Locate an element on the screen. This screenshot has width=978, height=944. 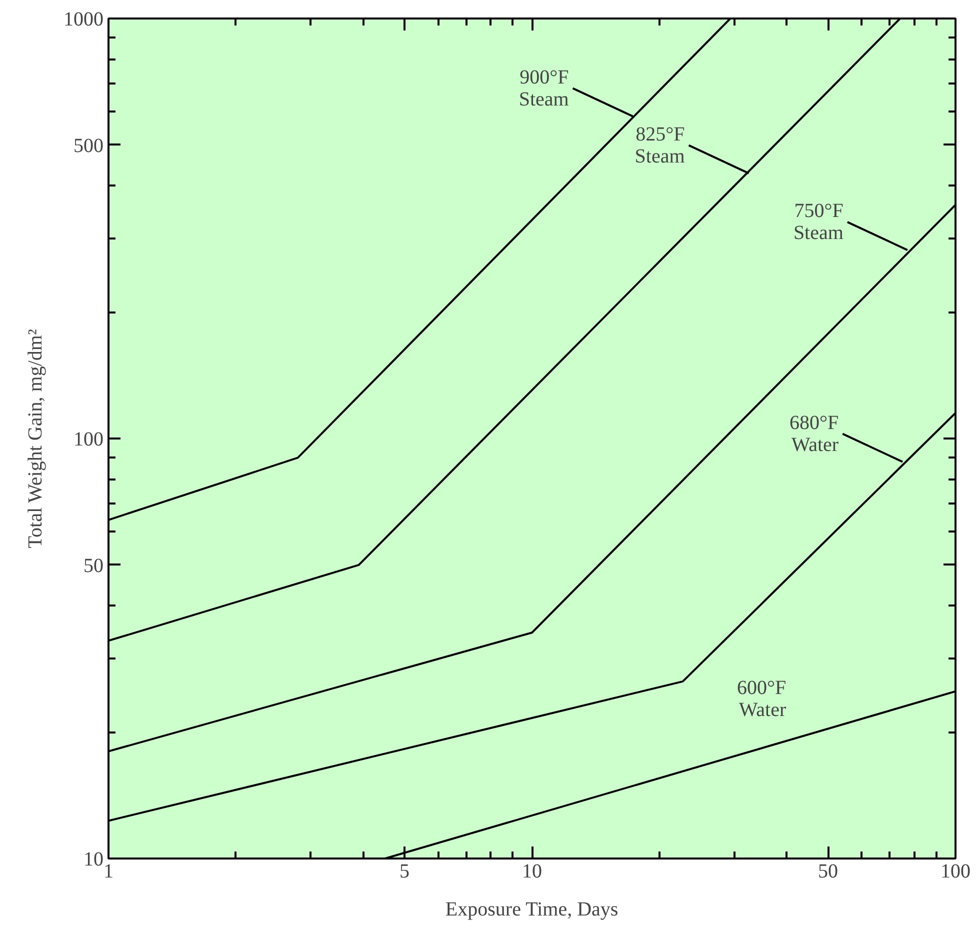
annotation: 680°F Water is located at coordinates (814, 434).